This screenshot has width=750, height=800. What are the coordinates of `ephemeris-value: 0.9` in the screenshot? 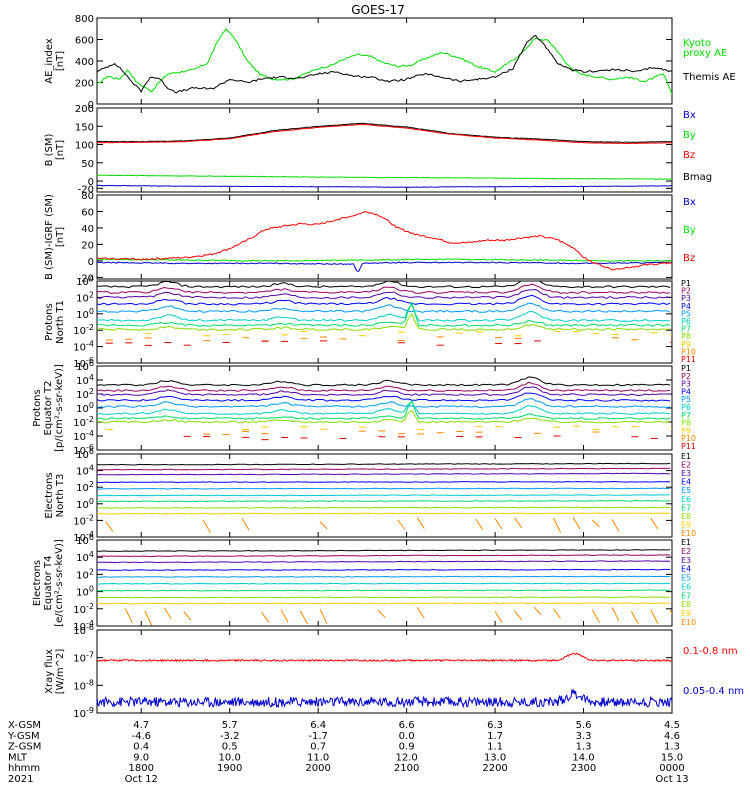 It's located at (407, 747).